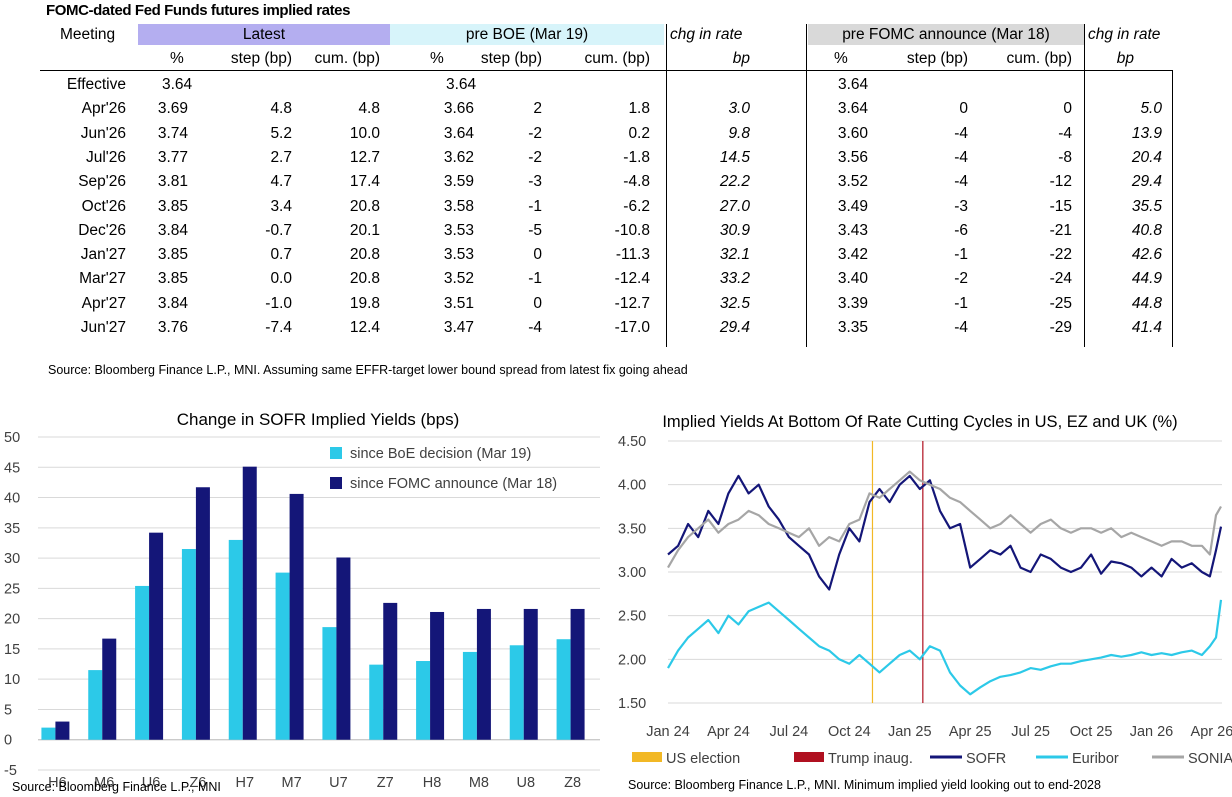 The image size is (1232, 797). I want to click on table-cell: 17.4, so click(364, 182).